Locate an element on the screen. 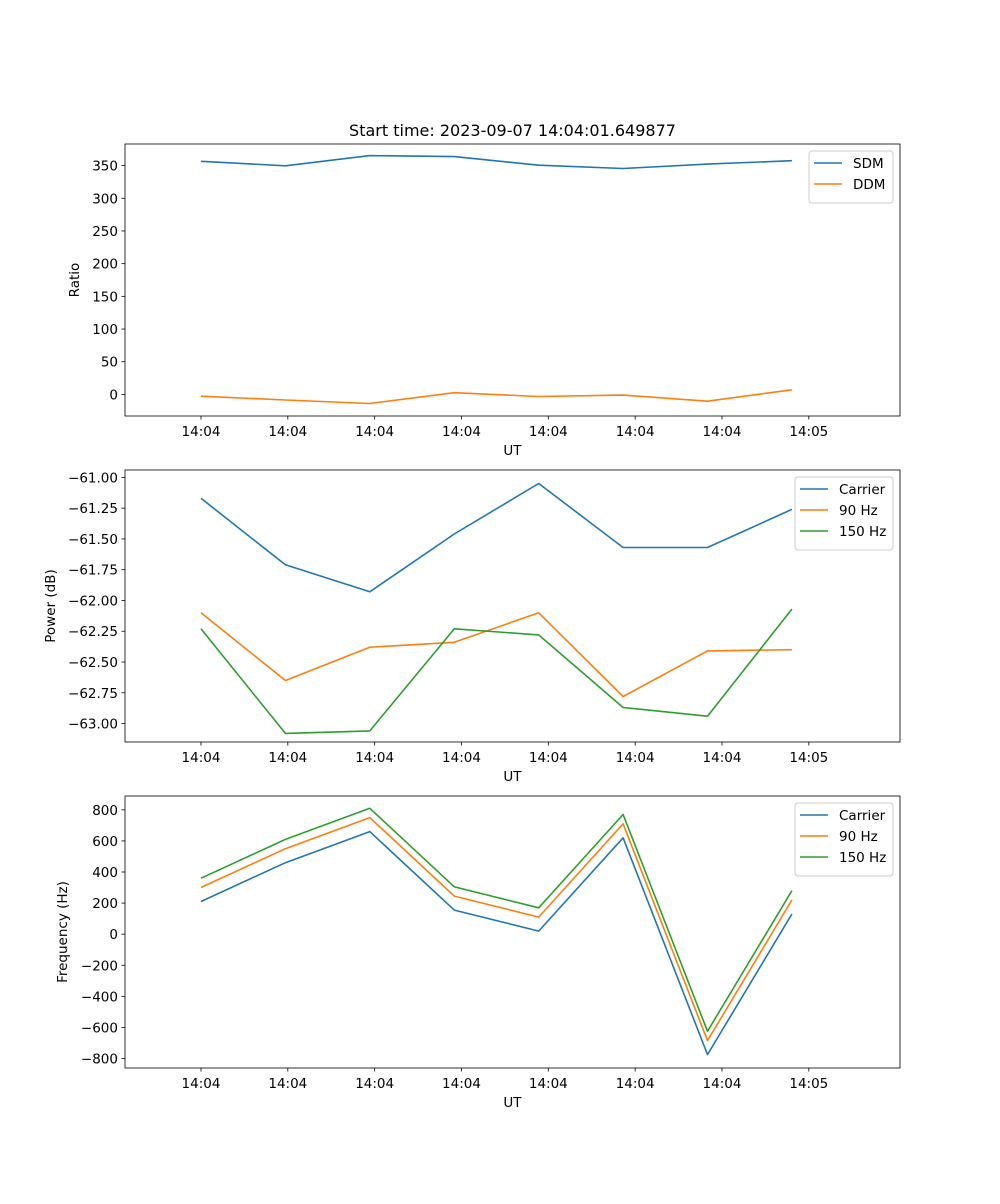 This screenshot has width=1000, height=1204. y-tick-label: −63.00 is located at coordinates (93, 725).